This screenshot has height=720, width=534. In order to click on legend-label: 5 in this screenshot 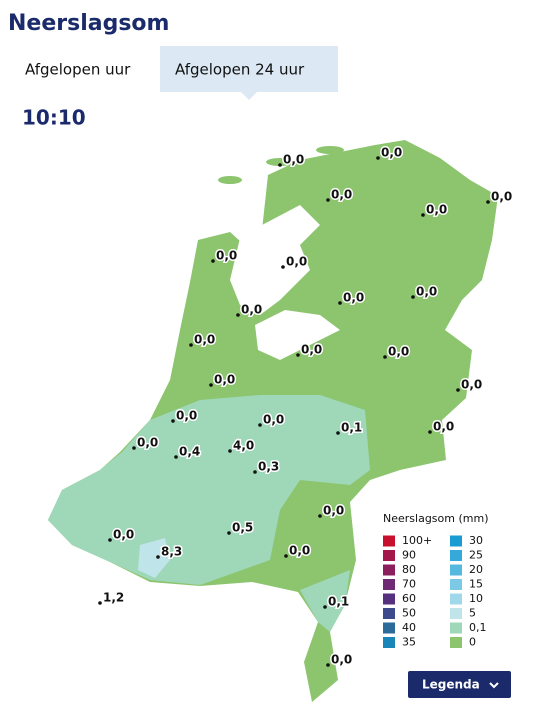, I will do `click(472, 613)`.